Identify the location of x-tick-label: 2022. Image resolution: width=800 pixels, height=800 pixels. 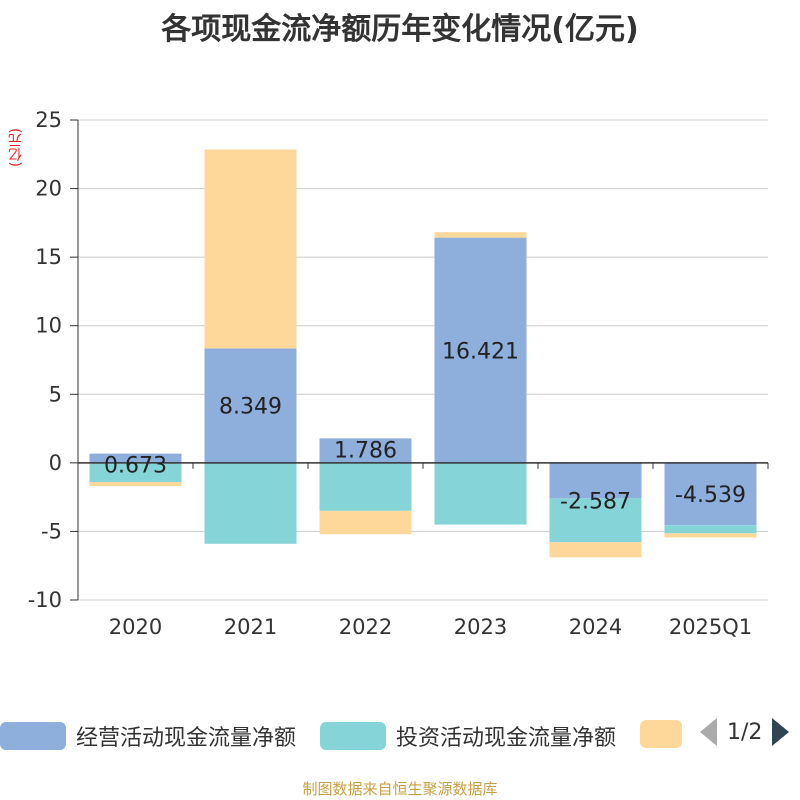
(365, 627).